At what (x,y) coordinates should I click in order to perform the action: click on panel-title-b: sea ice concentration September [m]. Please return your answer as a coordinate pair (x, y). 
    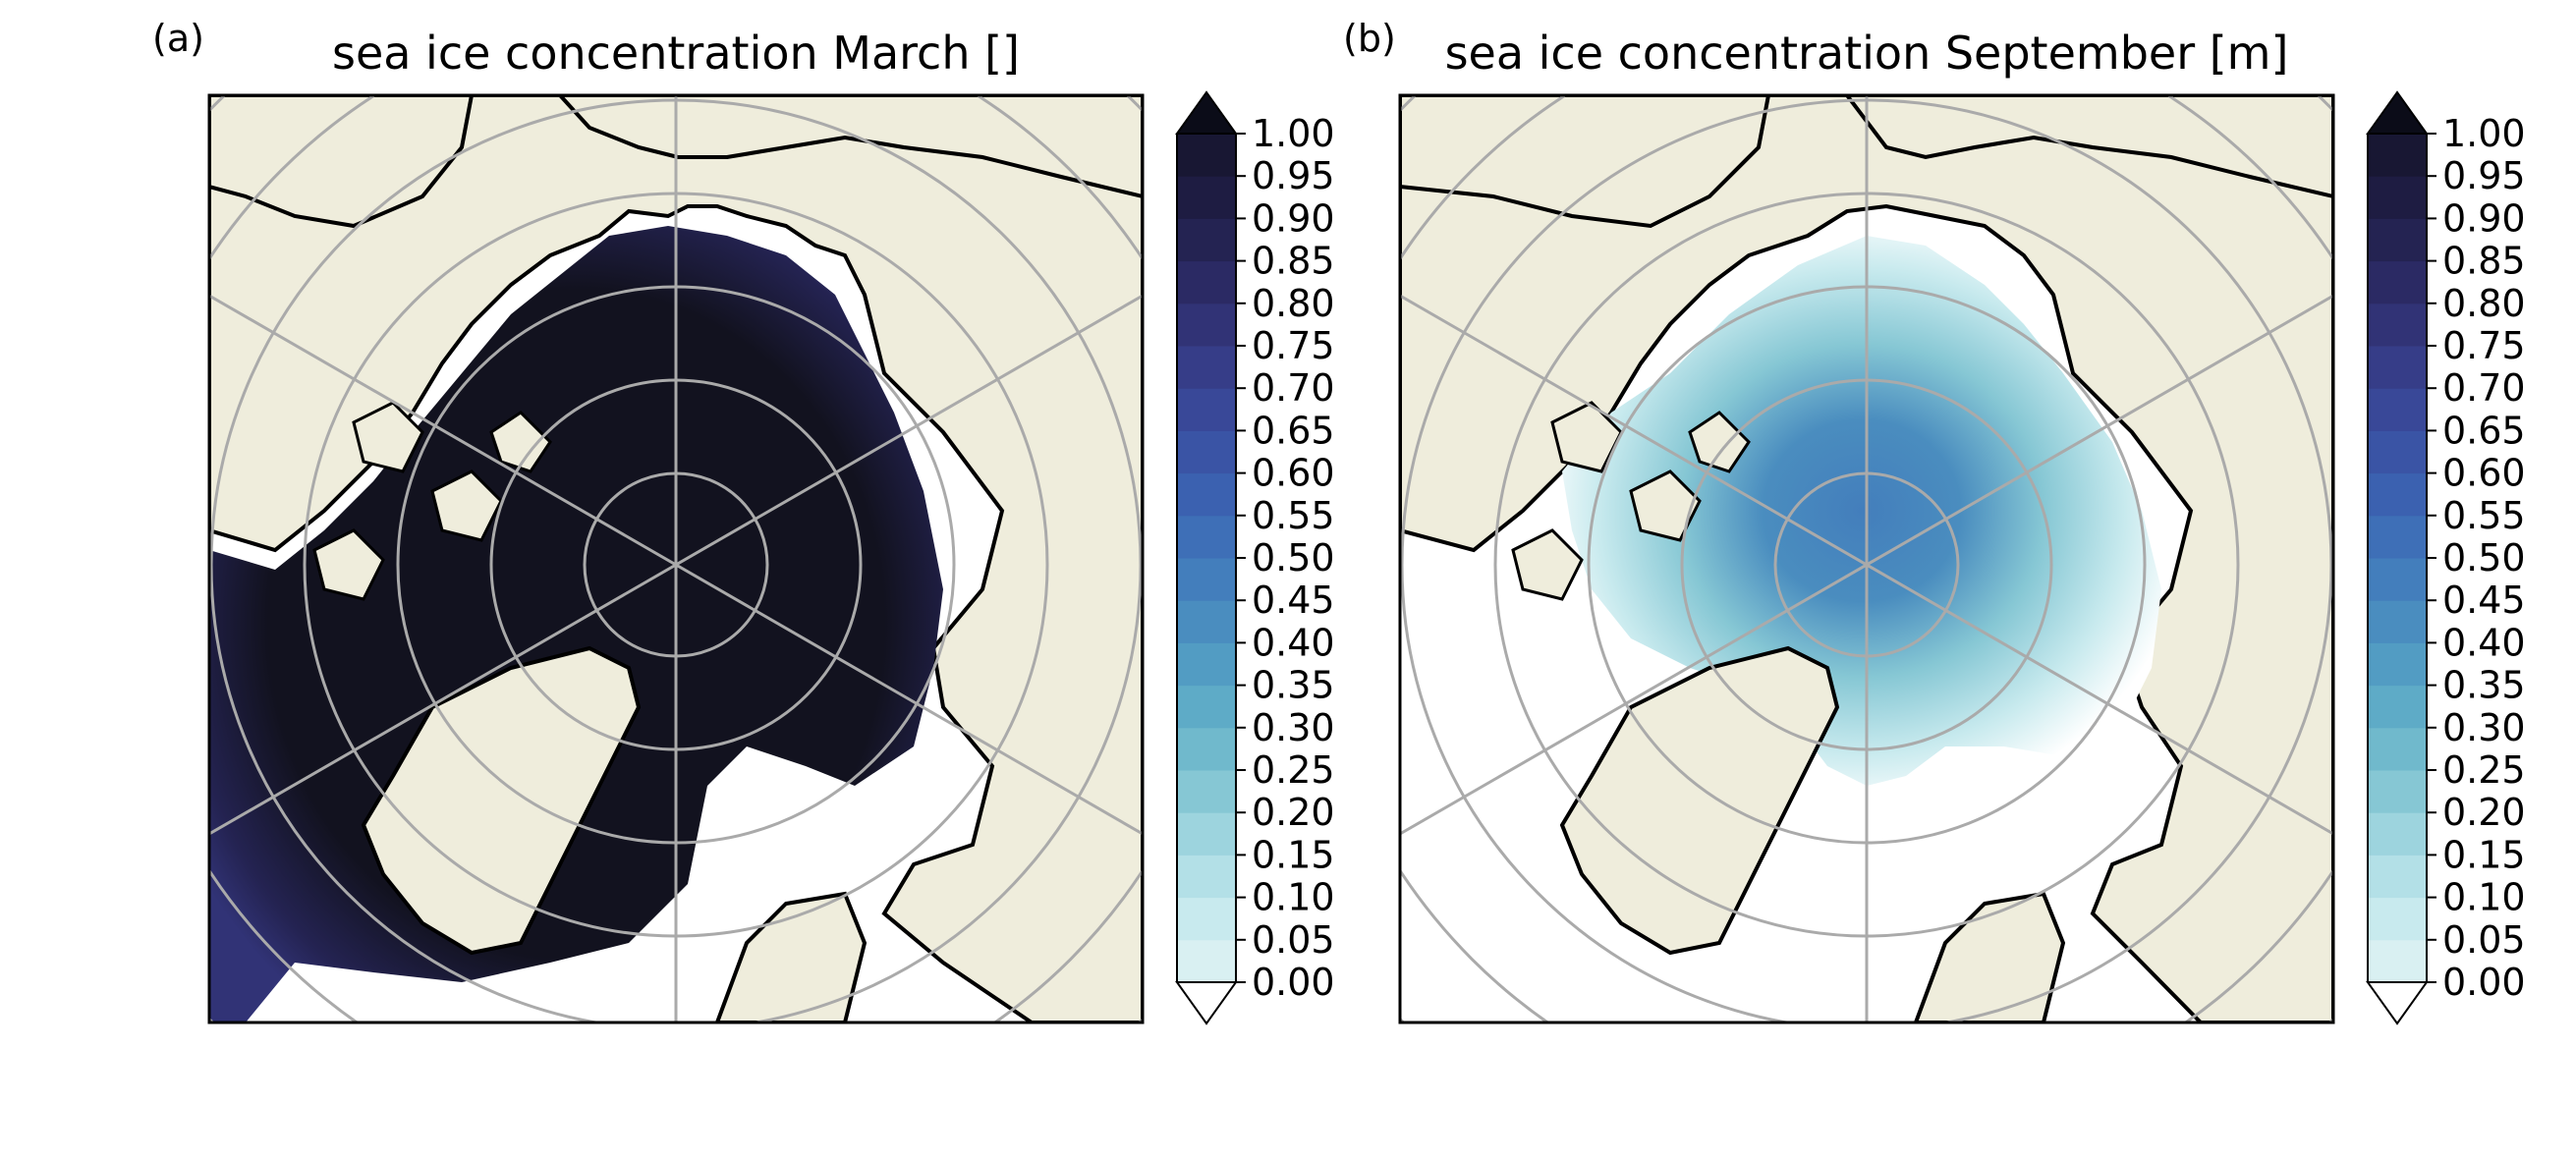
    Looking at the image, I should click on (1867, 53).